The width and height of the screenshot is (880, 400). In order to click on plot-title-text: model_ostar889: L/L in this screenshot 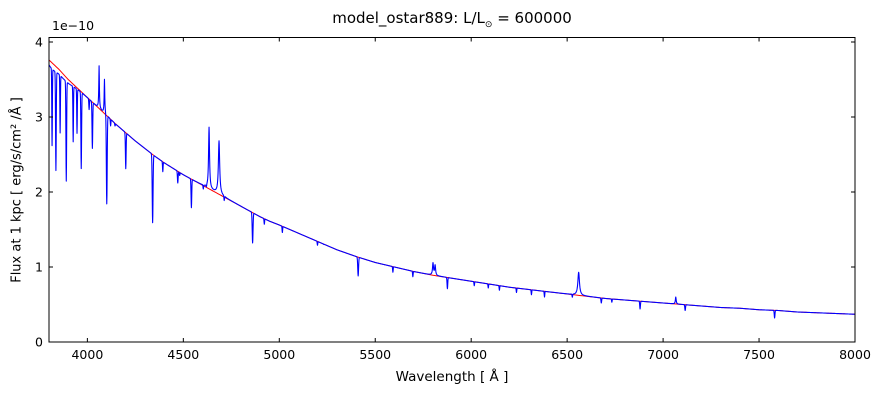, I will do `click(408, 18)`.